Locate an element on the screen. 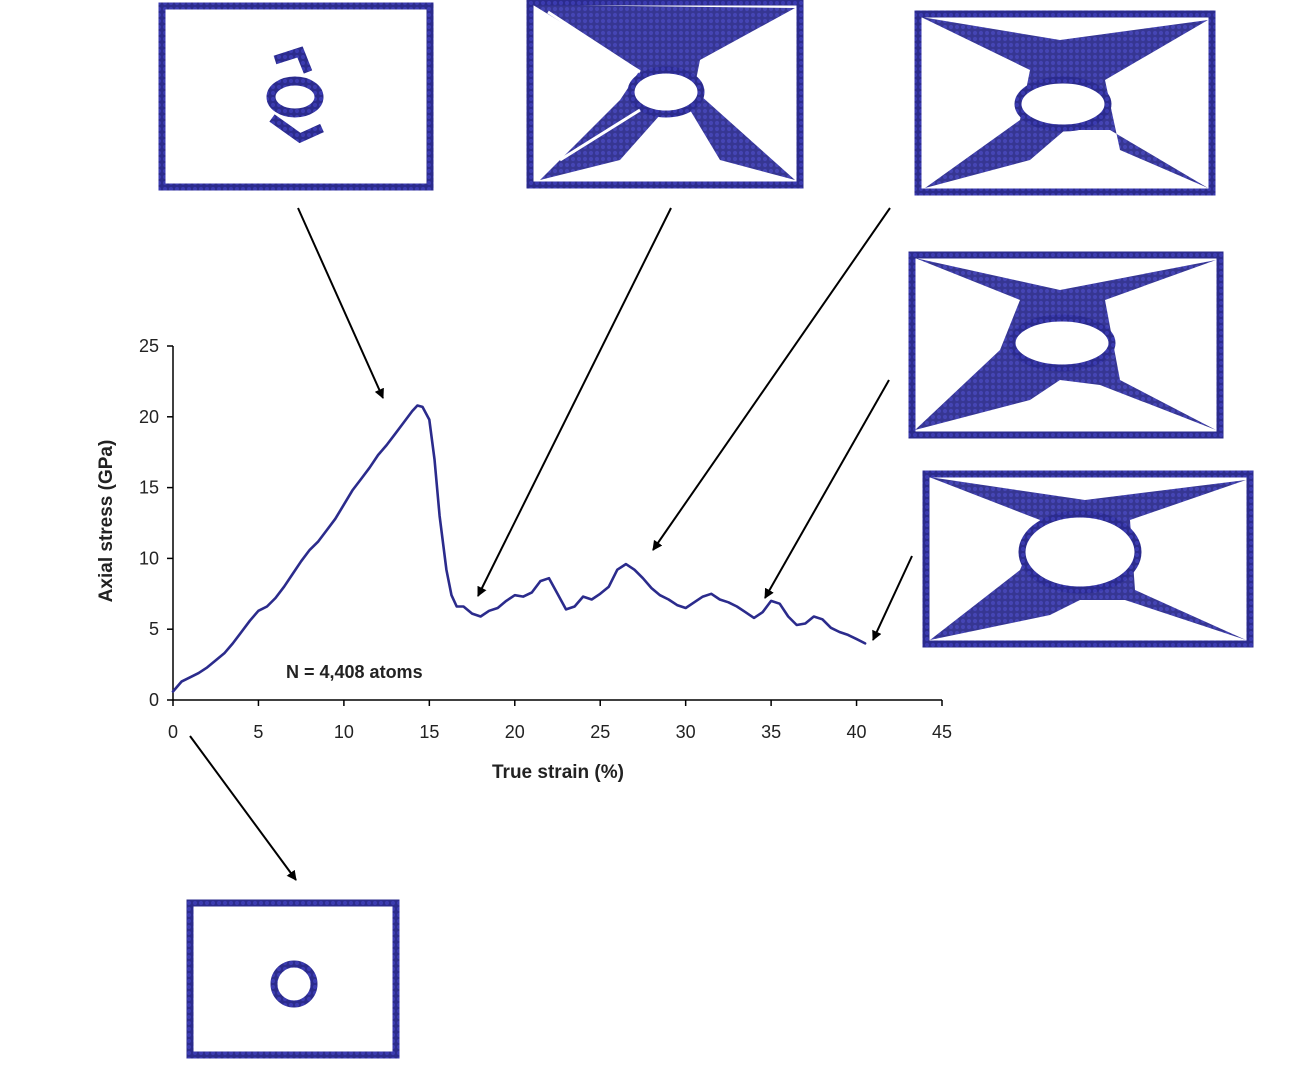 The width and height of the screenshot is (1306, 1086). y-tick-label: 20 is located at coordinates (149, 417).